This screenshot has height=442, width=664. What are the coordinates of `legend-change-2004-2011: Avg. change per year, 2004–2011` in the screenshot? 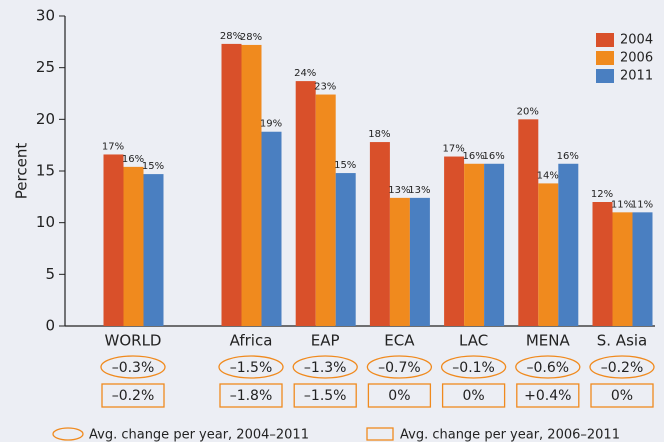 It's located at (199, 435).